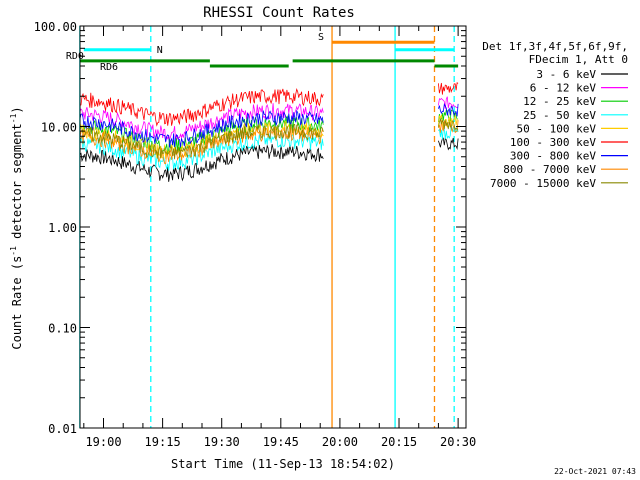 Image resolution: width=640 pixels, height=480 pixels. I want to click on y-tick-label: 100.00, so click(55, 27).